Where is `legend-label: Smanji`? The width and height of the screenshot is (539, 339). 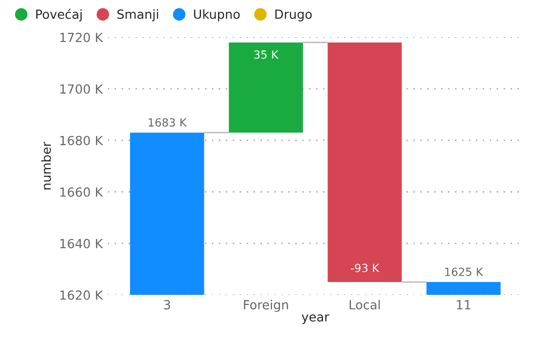 legend-label: Smanji is located at coordinates (137, 15).